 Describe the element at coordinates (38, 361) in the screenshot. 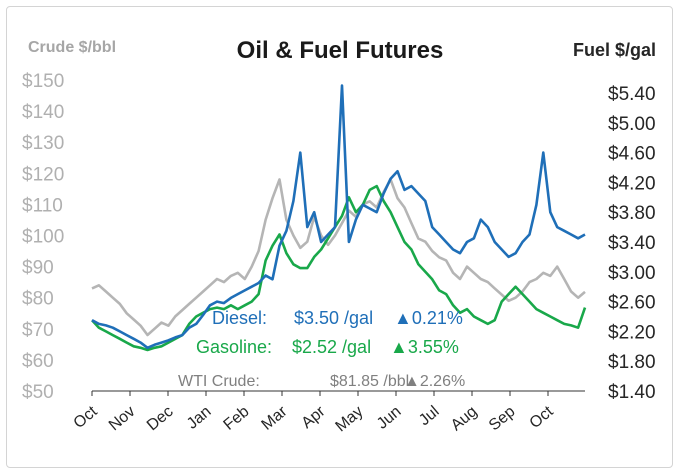

I see `left-tick-label: $60` at that location.